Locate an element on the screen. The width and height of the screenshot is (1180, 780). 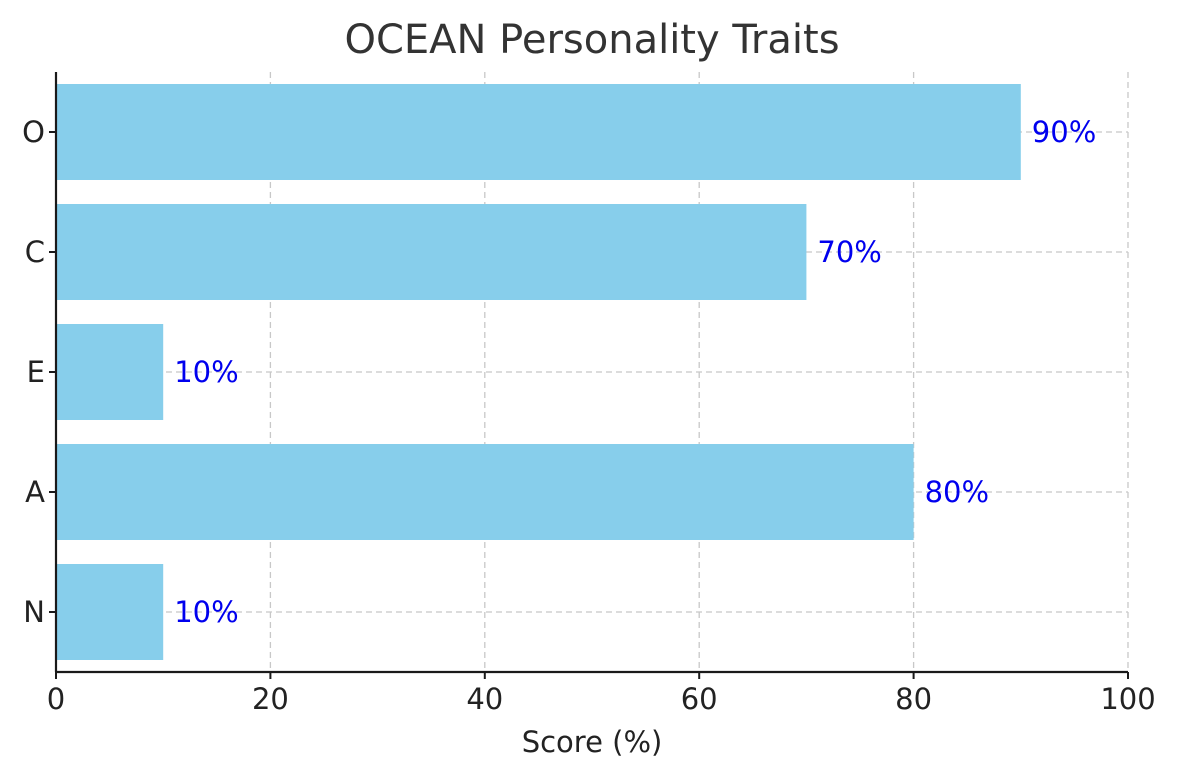
data-label-e: 10% is located at coordinates (206, 372).